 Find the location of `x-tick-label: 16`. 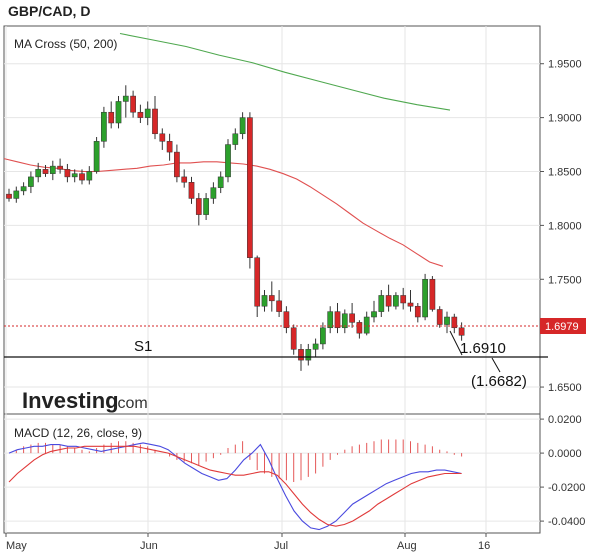

x-tick-label: 16 is located at coordinates (484, 546).